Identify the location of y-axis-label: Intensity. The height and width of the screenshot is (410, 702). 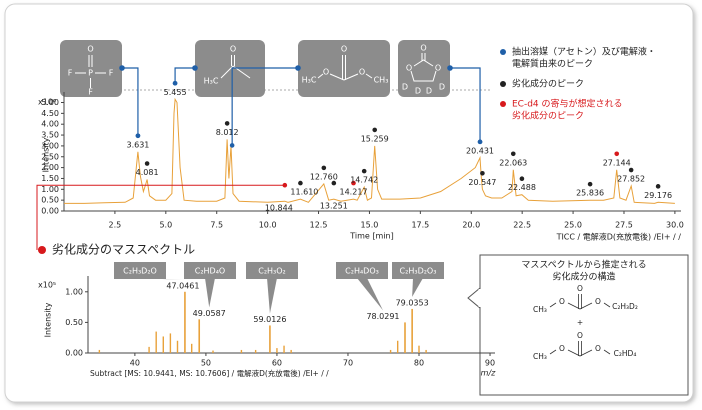
(46, 154).